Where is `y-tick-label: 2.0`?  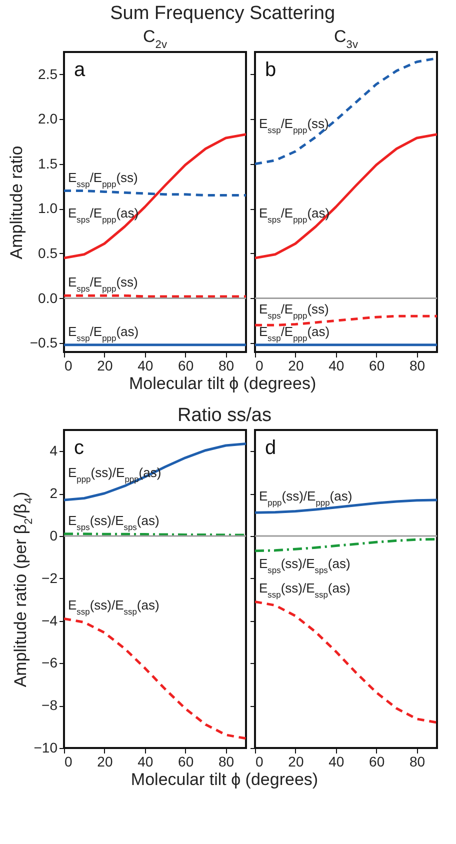
y-tick-label: 2.0 is located at coordinates (48, 118).